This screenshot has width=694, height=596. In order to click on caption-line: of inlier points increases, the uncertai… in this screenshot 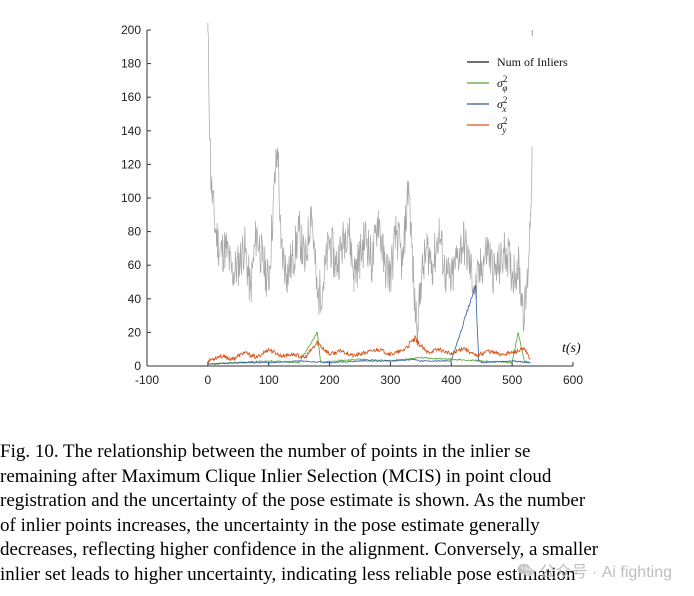, I will do `click(270, 525)`.